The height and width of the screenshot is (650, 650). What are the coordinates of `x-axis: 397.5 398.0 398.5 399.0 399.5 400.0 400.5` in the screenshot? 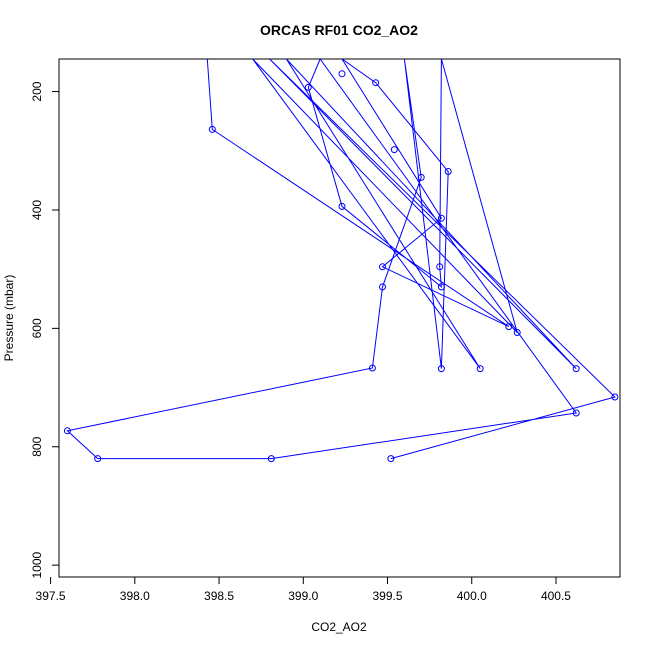 It's located at (303, 590).